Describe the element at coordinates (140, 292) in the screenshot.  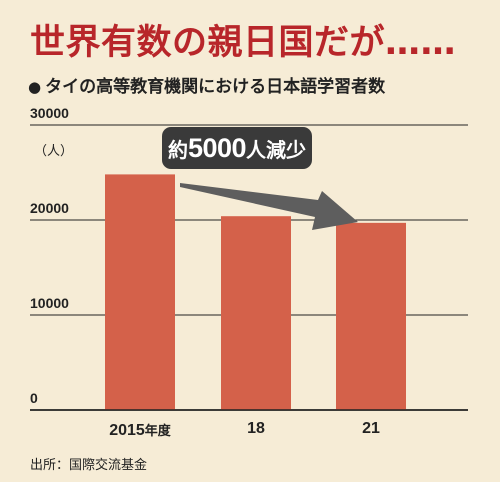
I see `bar-2015年度` at that location.